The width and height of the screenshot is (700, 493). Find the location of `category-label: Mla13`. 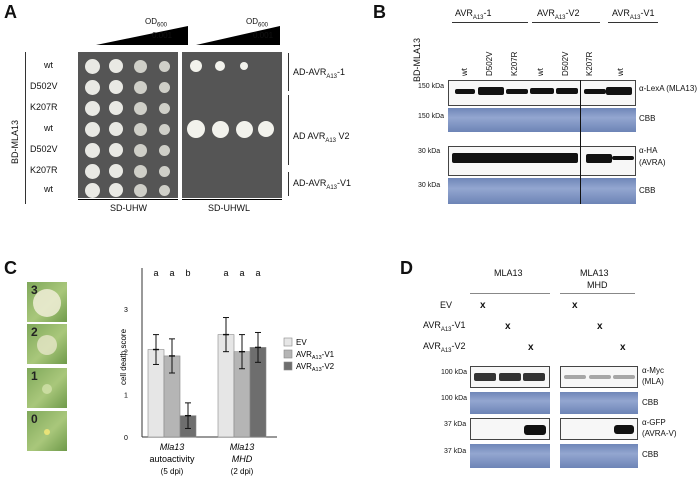

category-label: Mla13 is located at coordinates (172, 447).